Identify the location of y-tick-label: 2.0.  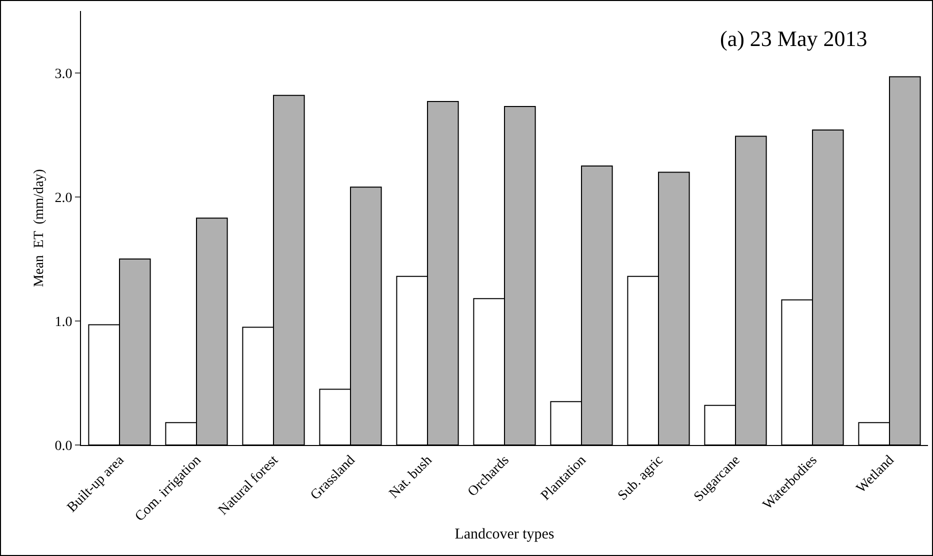
(63, 198).